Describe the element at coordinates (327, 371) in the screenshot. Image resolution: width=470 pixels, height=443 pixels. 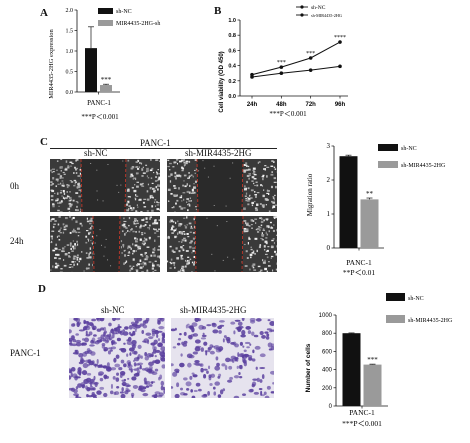
I see `y-tick-label: 400` at that location.